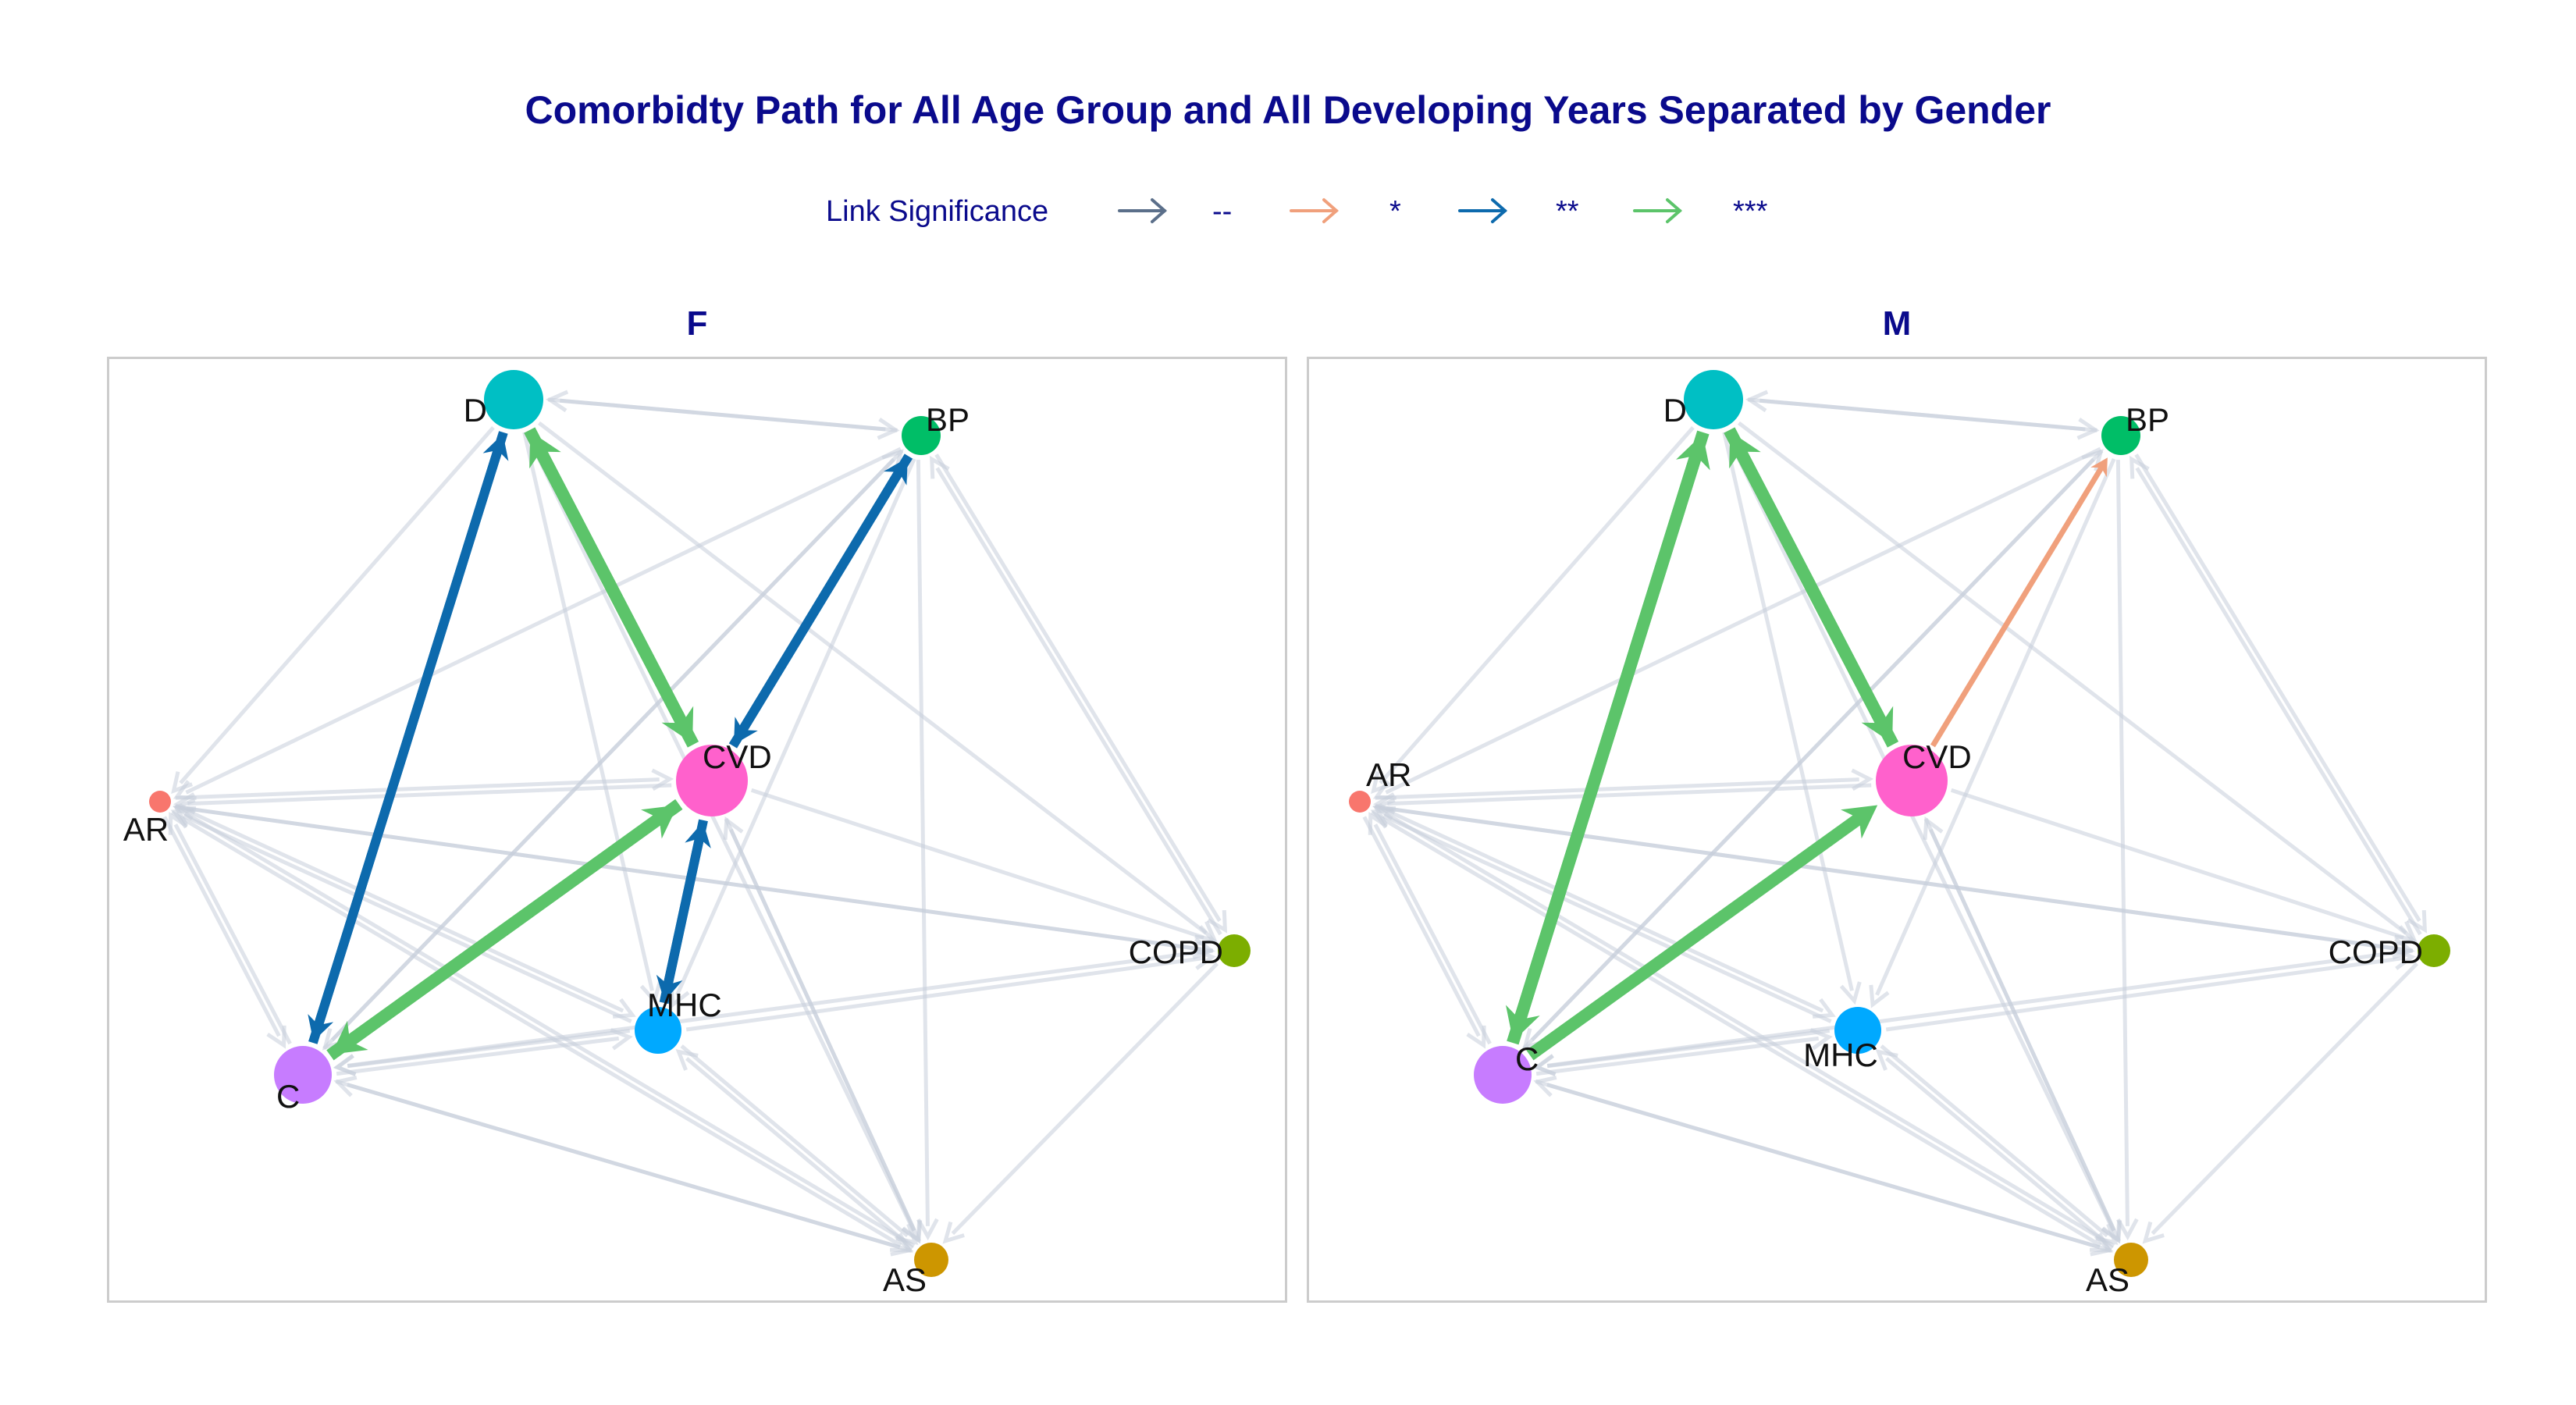  What do you see at coordinates (1702, 933) in the screenshot?
I see `link-c-cvd` at bounding box center [1702, 933].